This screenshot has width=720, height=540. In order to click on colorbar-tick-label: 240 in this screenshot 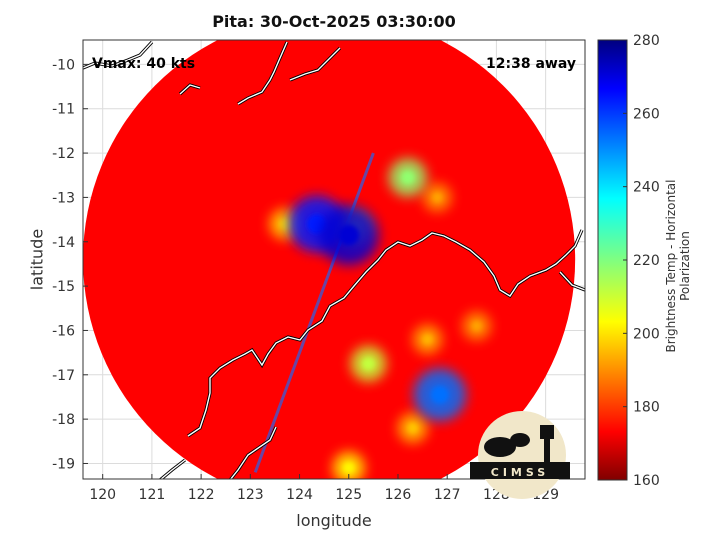, I will do `click(646, 188)`.